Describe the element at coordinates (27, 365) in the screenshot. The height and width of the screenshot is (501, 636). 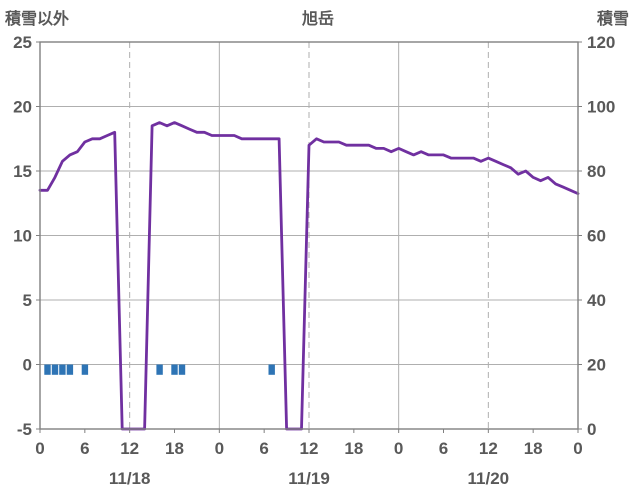
I see `left-axis-tick-label: 0` at that location.